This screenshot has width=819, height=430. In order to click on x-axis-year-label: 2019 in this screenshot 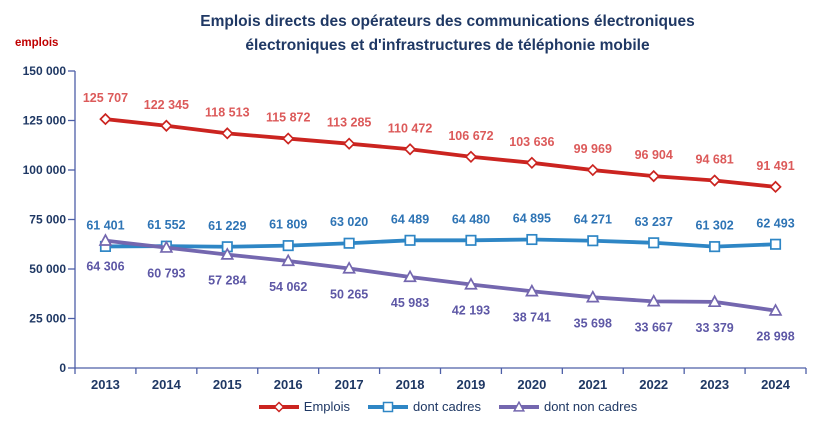, I will do `click(470, 384)`.